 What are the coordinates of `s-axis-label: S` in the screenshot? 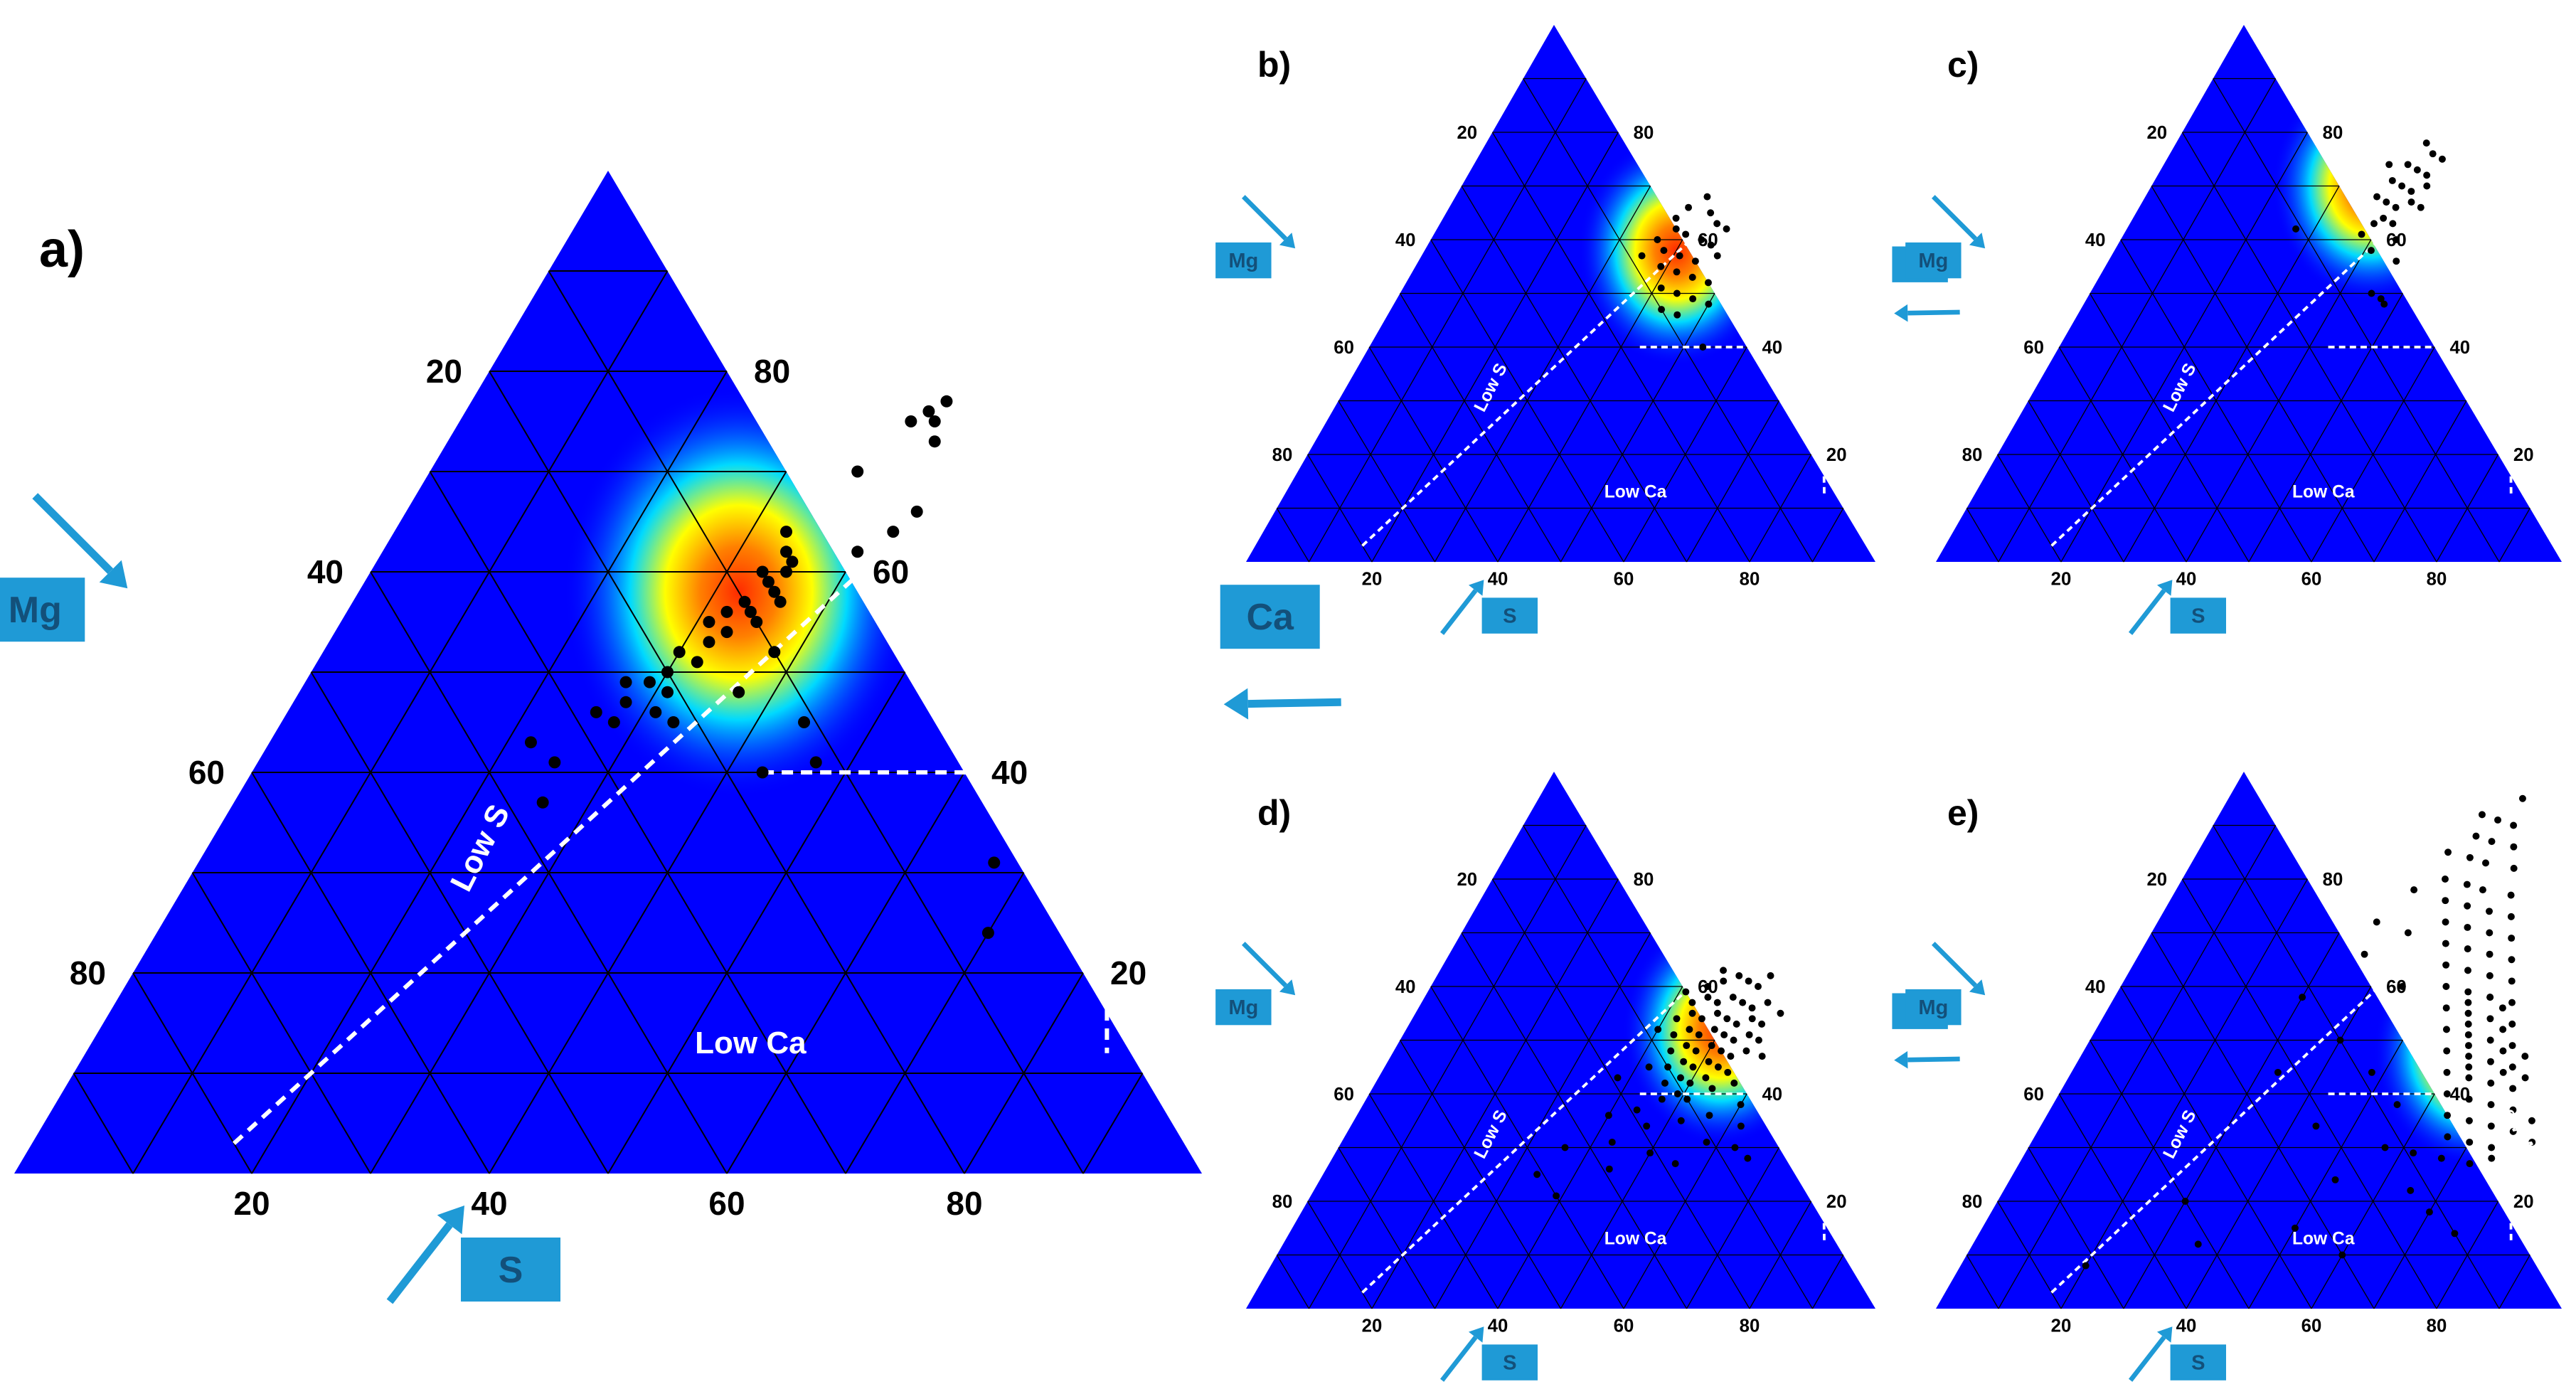 It's located at (2198, 615).